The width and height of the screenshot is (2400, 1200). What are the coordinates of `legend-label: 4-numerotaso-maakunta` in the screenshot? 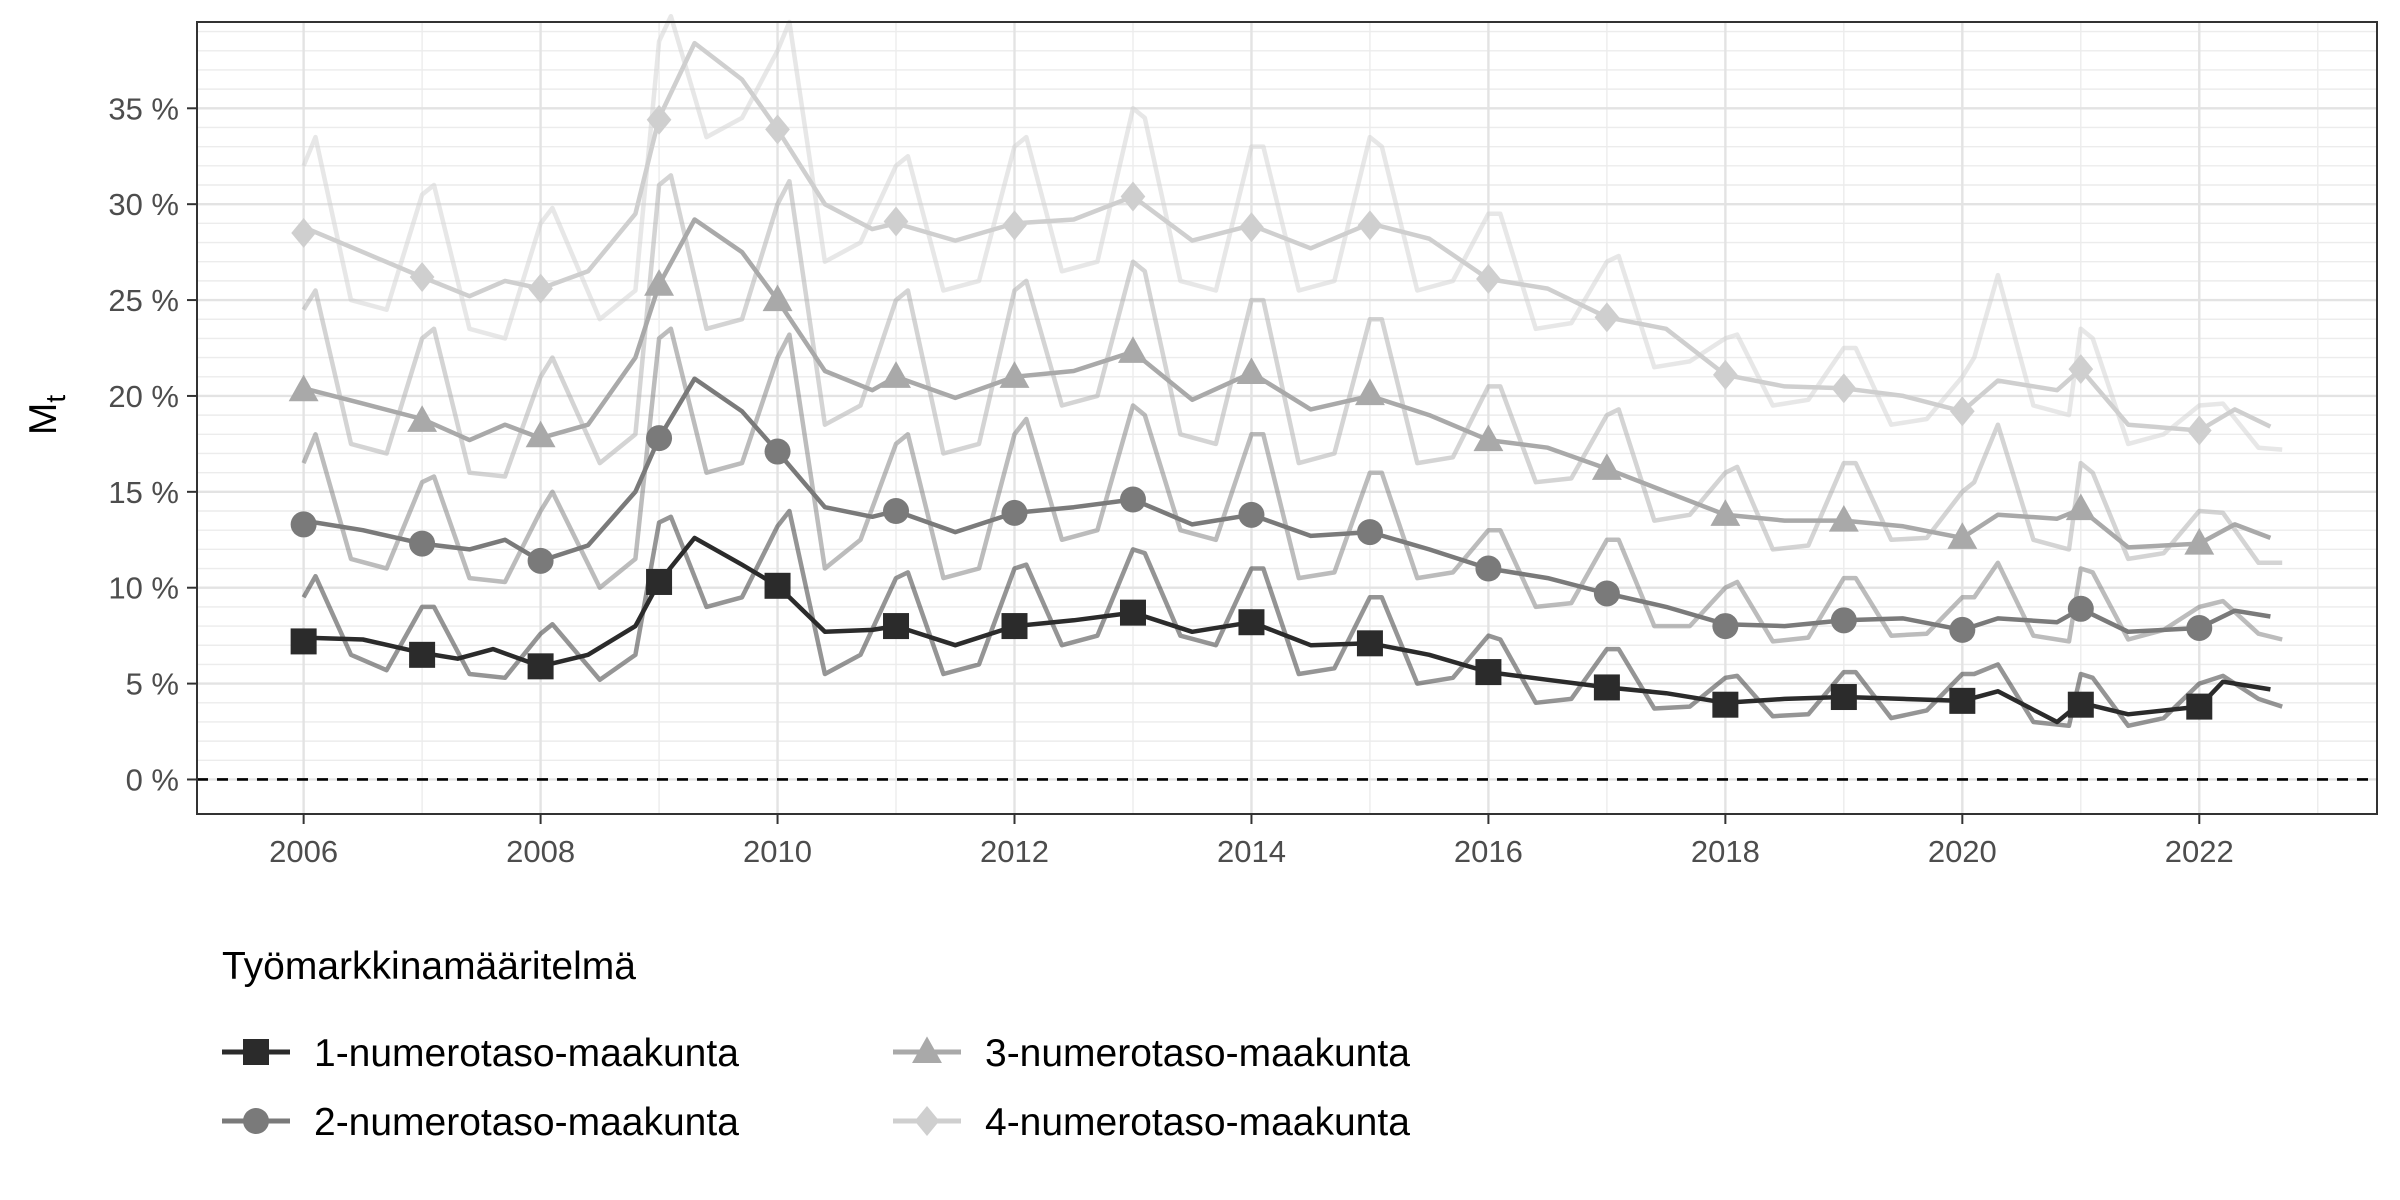 It's located at (1197, 1122).